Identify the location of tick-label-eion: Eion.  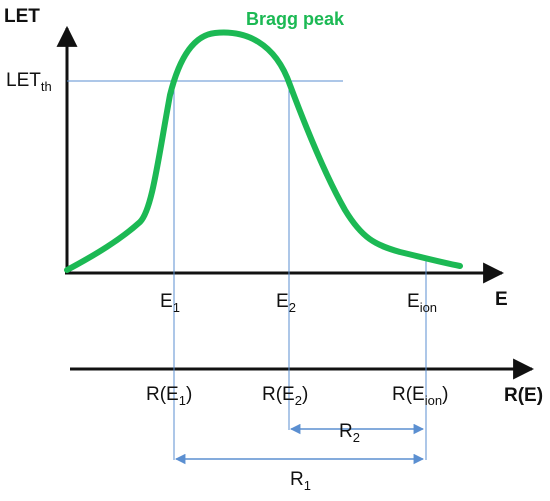
(422, 303).